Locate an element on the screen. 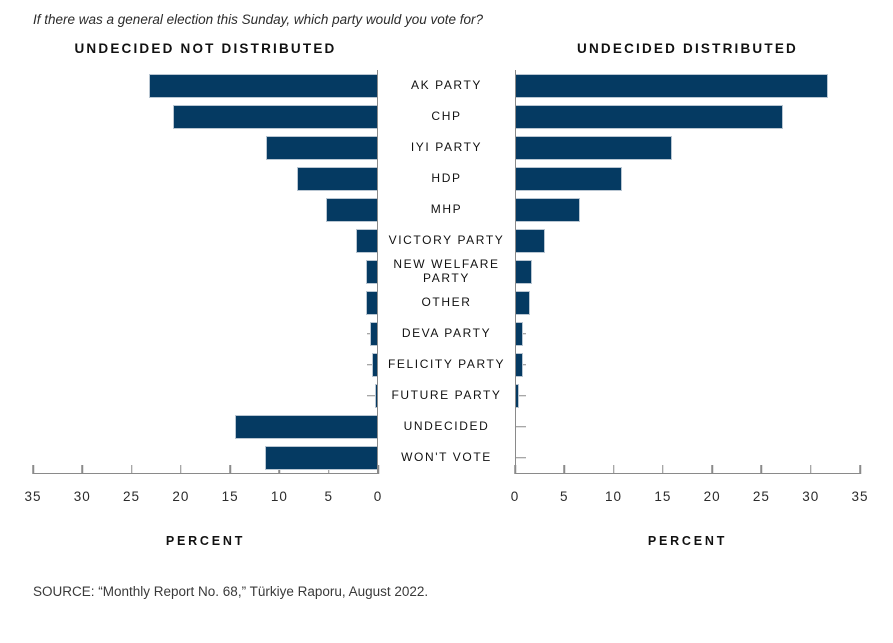  category-label-felicity-party: FELICITY PARTY is located at coordinates (446, 363).